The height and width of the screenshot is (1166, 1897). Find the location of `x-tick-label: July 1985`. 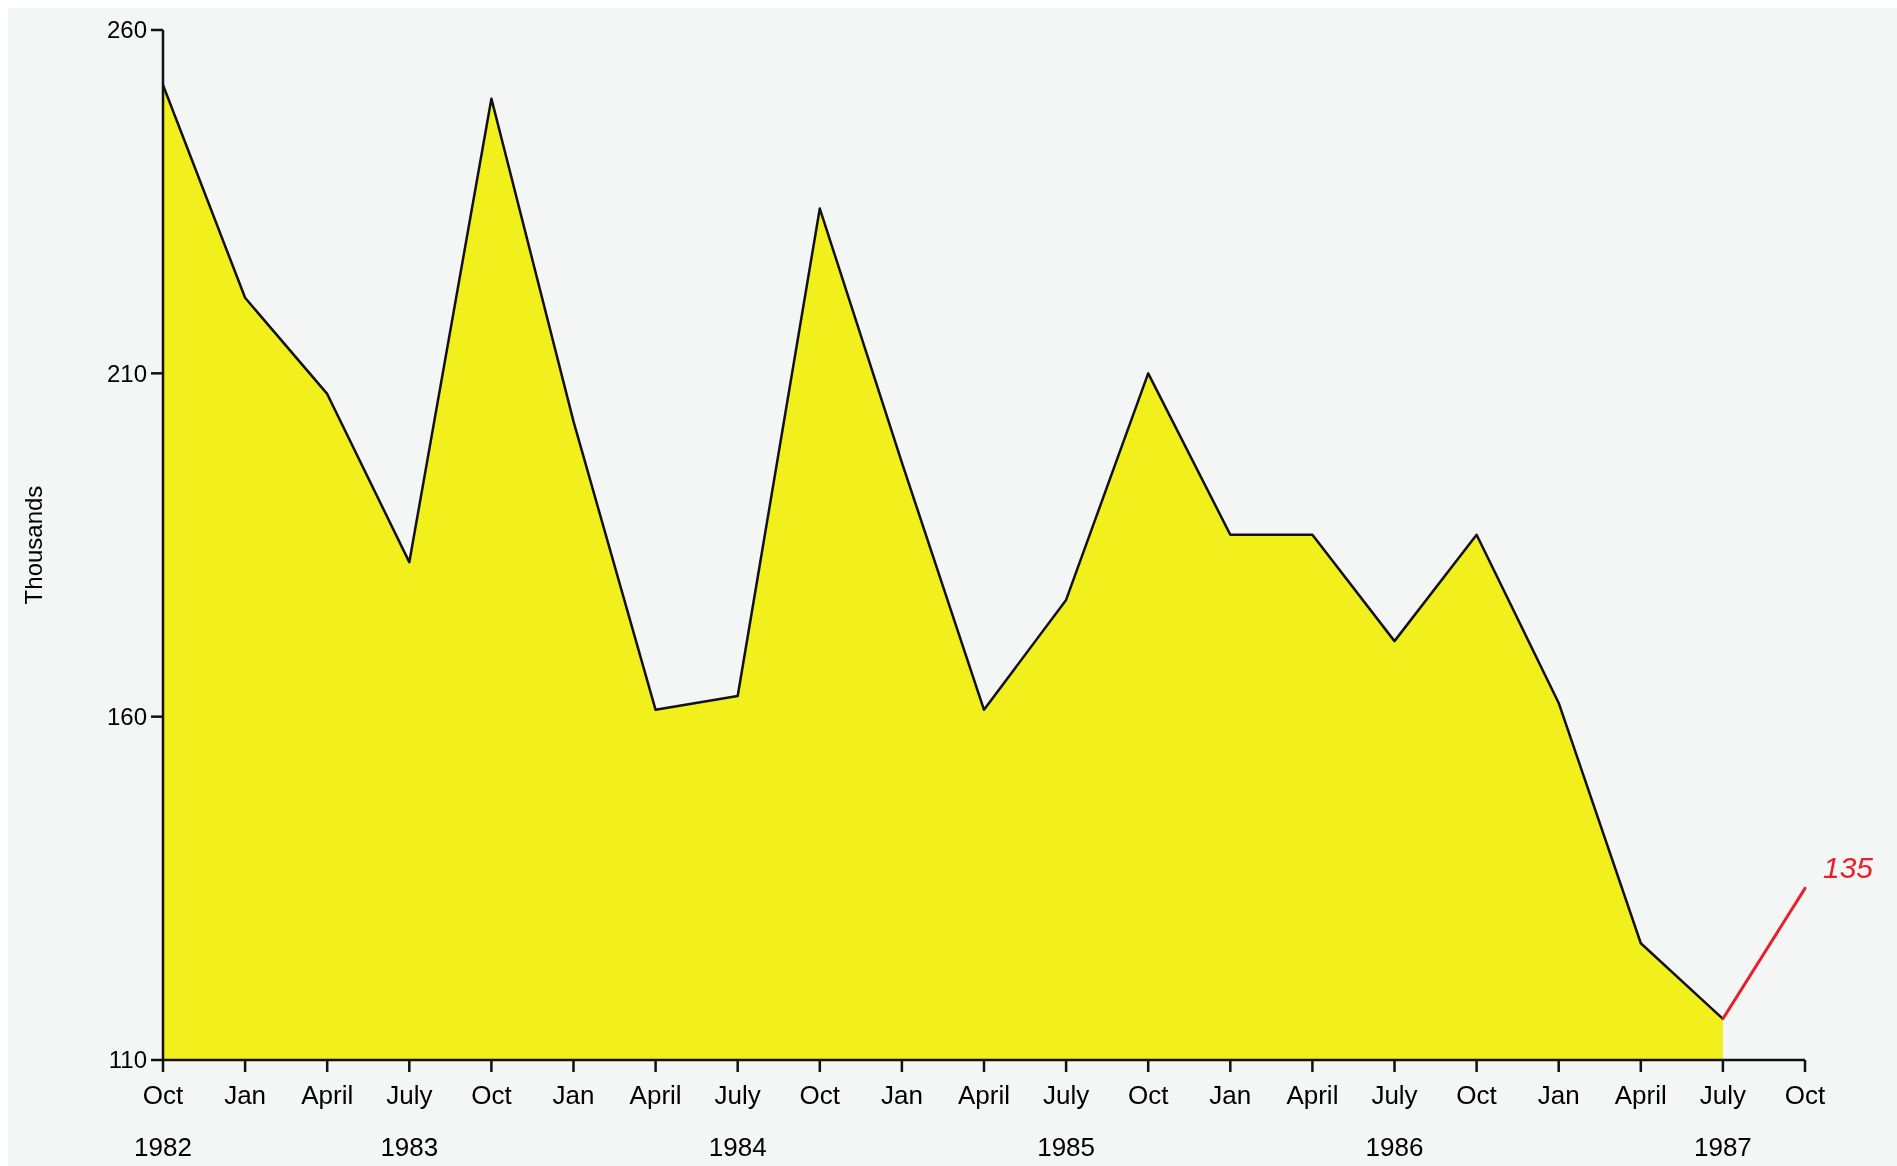

x-tick-label: July 1985 is located at coordinates (1066, 1121).